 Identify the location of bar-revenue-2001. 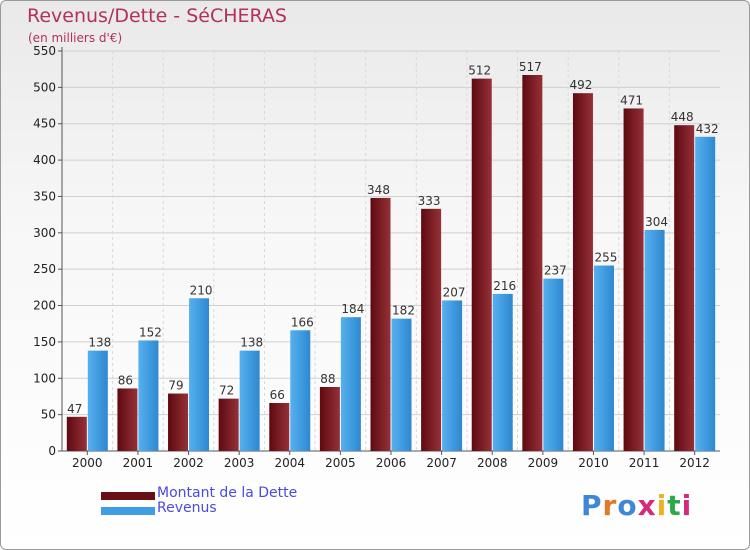
(148, 395).